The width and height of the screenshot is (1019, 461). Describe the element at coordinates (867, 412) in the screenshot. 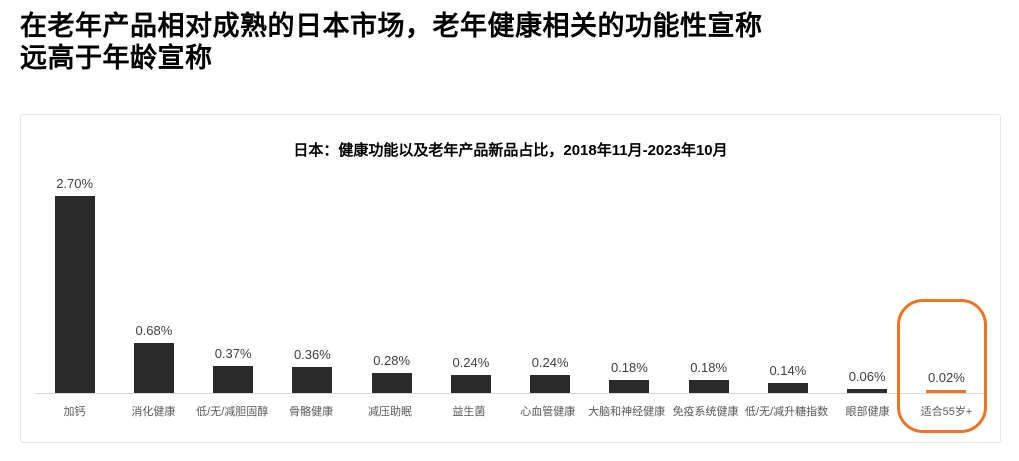

I see `bar-category-label: 眼部健康` at that location.